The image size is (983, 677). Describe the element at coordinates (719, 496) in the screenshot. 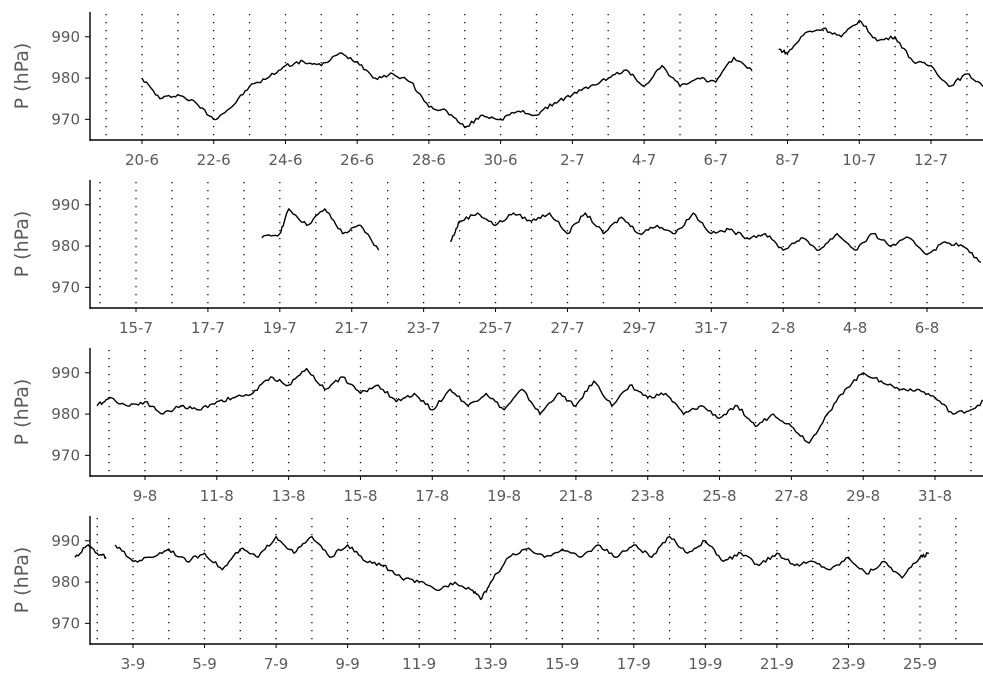

I see `x-tick-label: 25-8` at that location.